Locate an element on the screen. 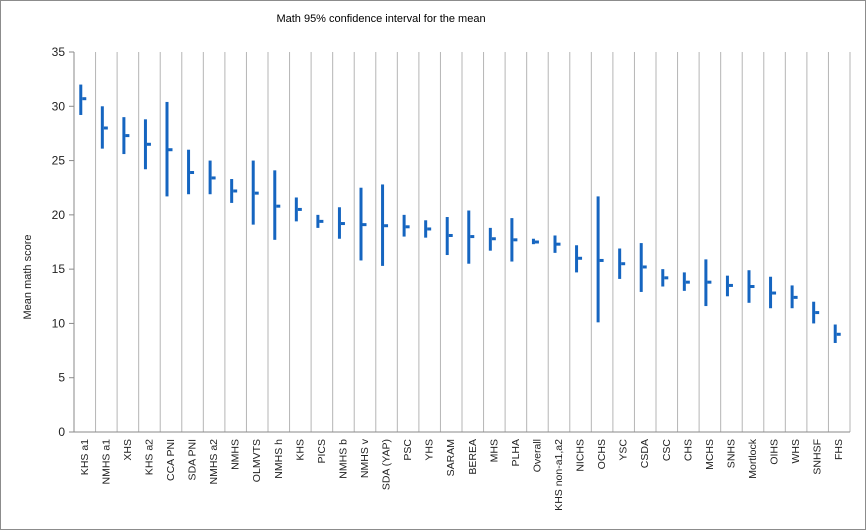 The height and width of the screenshot is (531, 866). x-tick-label: SDA PNI is located at coordinates (193, 459).